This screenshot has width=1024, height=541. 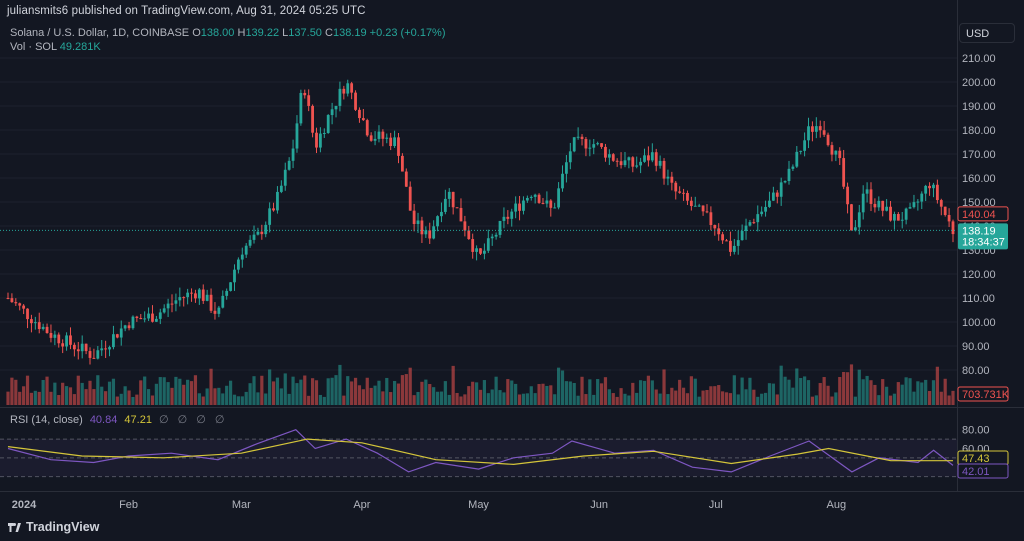 I want to click on high-price-marker, so click(x=983, y=214).